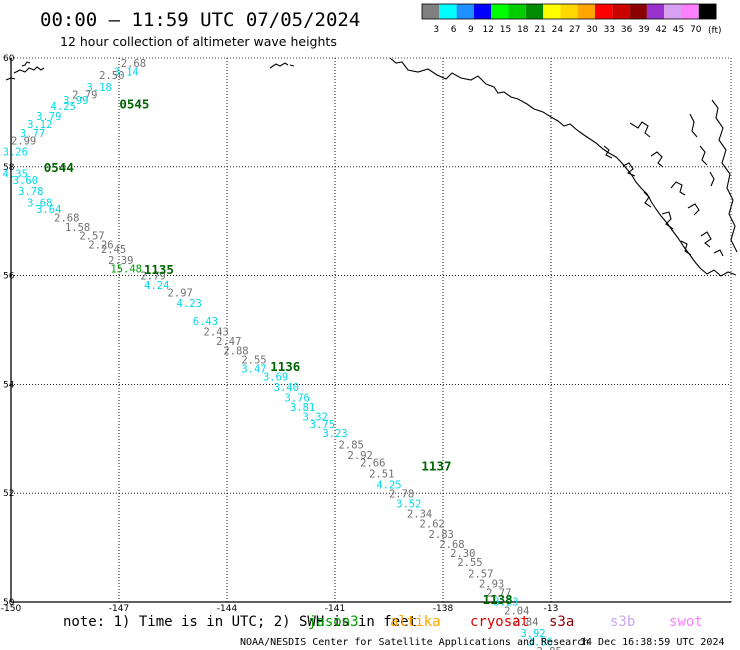  I want to click on wave-height-label: 4.23, so click(189, 304).